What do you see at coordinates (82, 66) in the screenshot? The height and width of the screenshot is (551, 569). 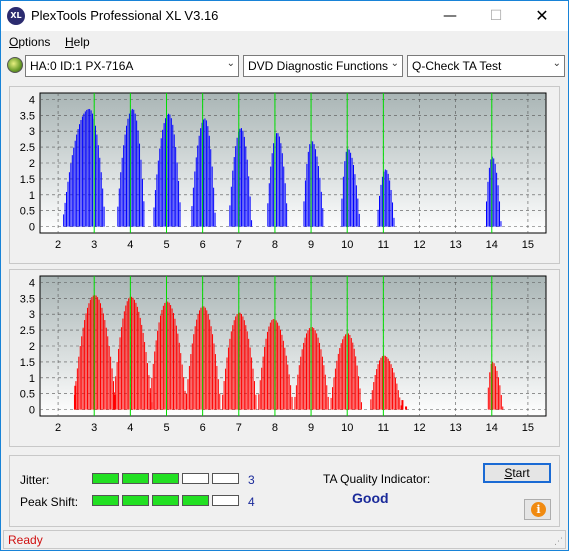 I see `drive-select-value: HA:0 ID:1 PX-716A` at bounding box center [82, 66].